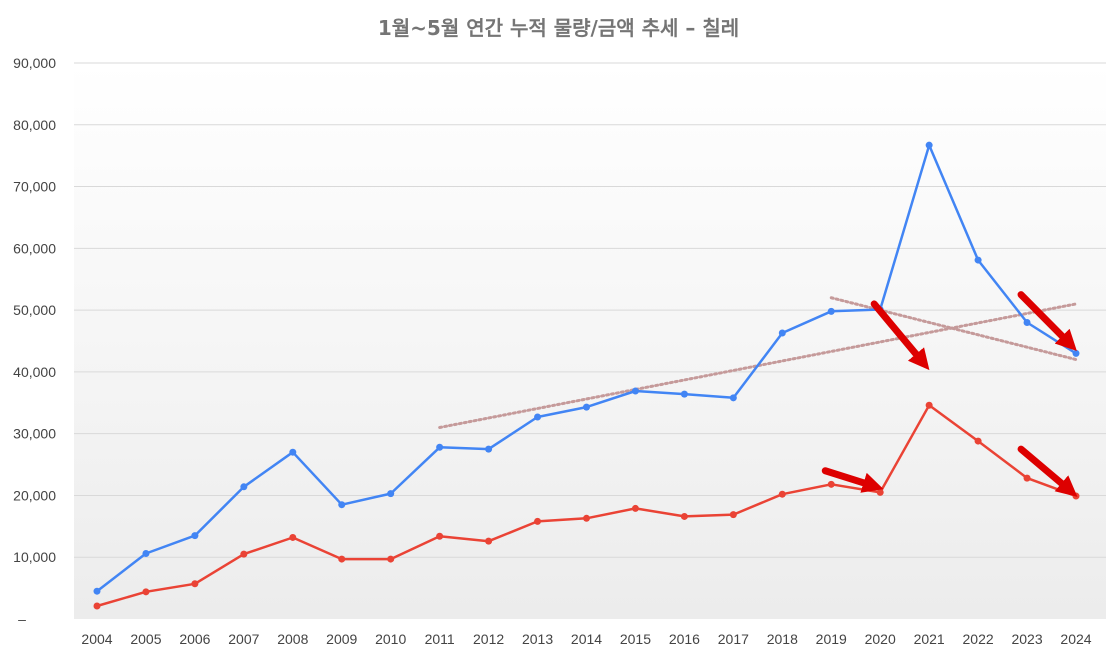 This screenshot has width=1117, height=657. What do you see at coordinates (880, 639) in the screenshot?
I see `x-tick-label: 2020` at bounding box center [880, 639].